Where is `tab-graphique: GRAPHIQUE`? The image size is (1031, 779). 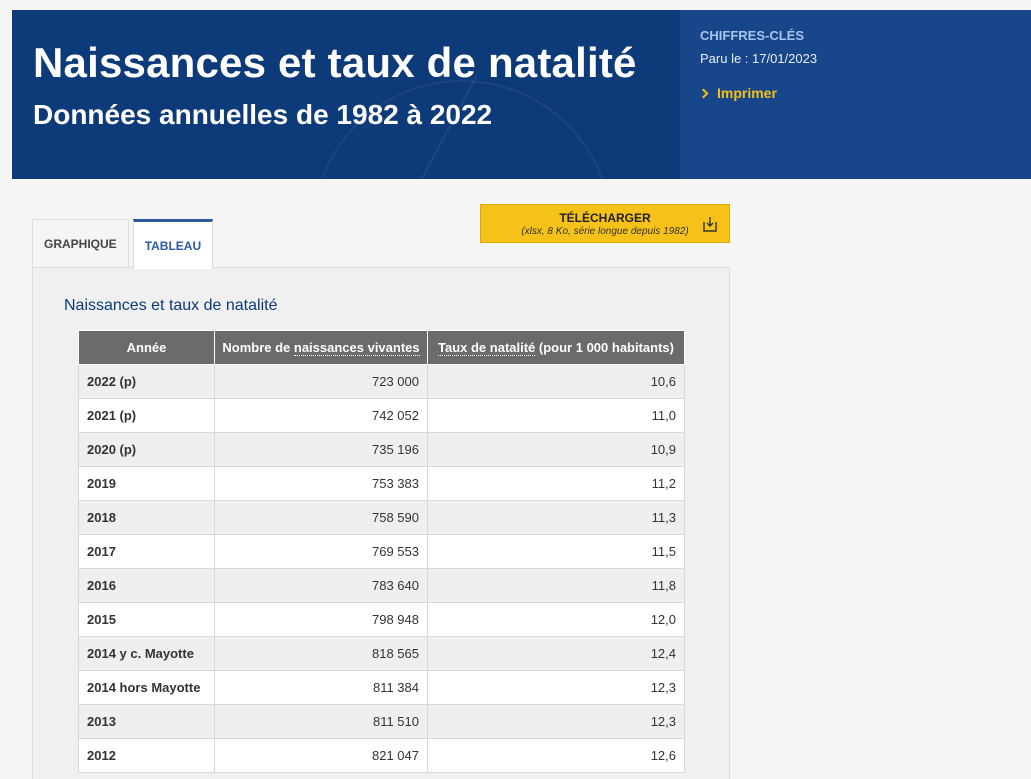
tab-graphique: GRAPHIQUE is located at coordinates (80, 243).